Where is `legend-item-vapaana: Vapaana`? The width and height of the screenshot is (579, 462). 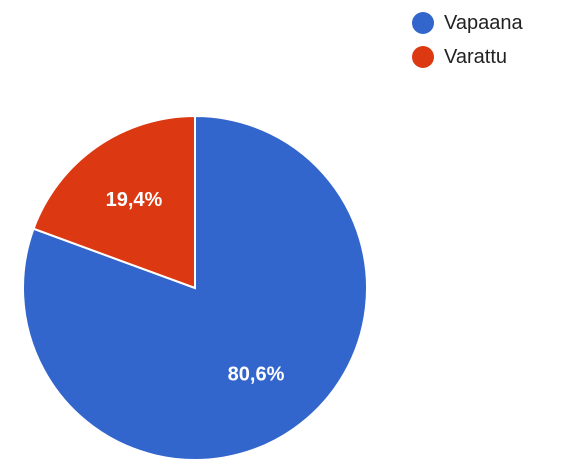 legend-item-vapaana: Vapaana is located at coordinates (467, 23).